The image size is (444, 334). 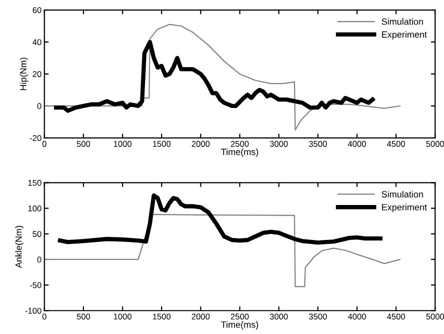 I want to click on y-tick-label: 150, so click(x=35, y=183).